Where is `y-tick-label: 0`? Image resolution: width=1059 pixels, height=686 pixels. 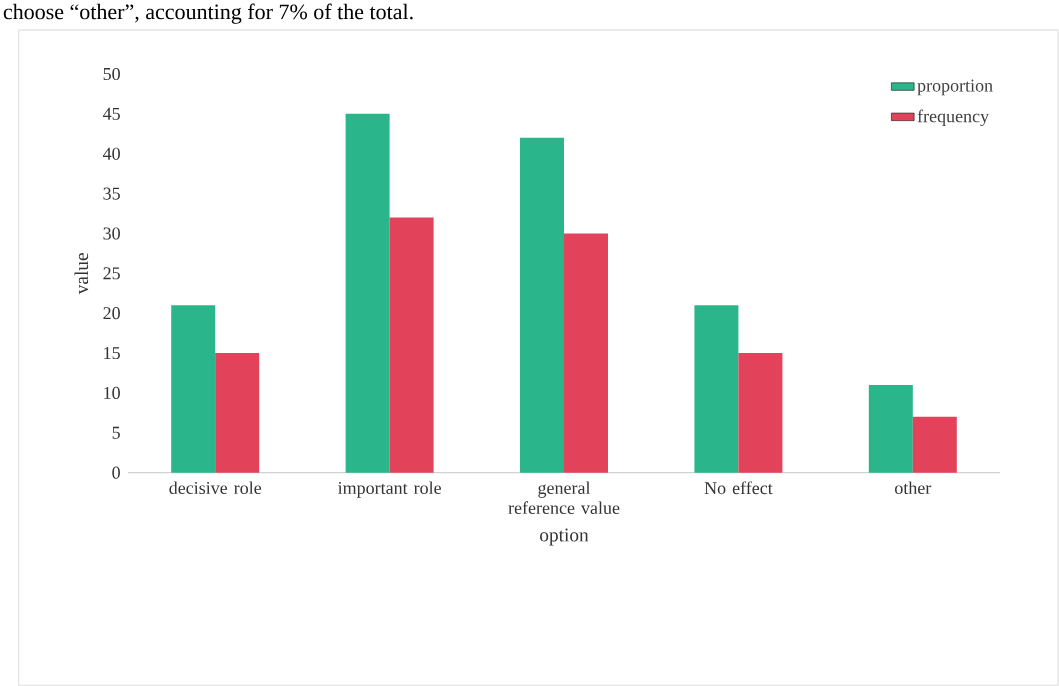 y-tick-label: 0 is located at coordinates (116, 472).